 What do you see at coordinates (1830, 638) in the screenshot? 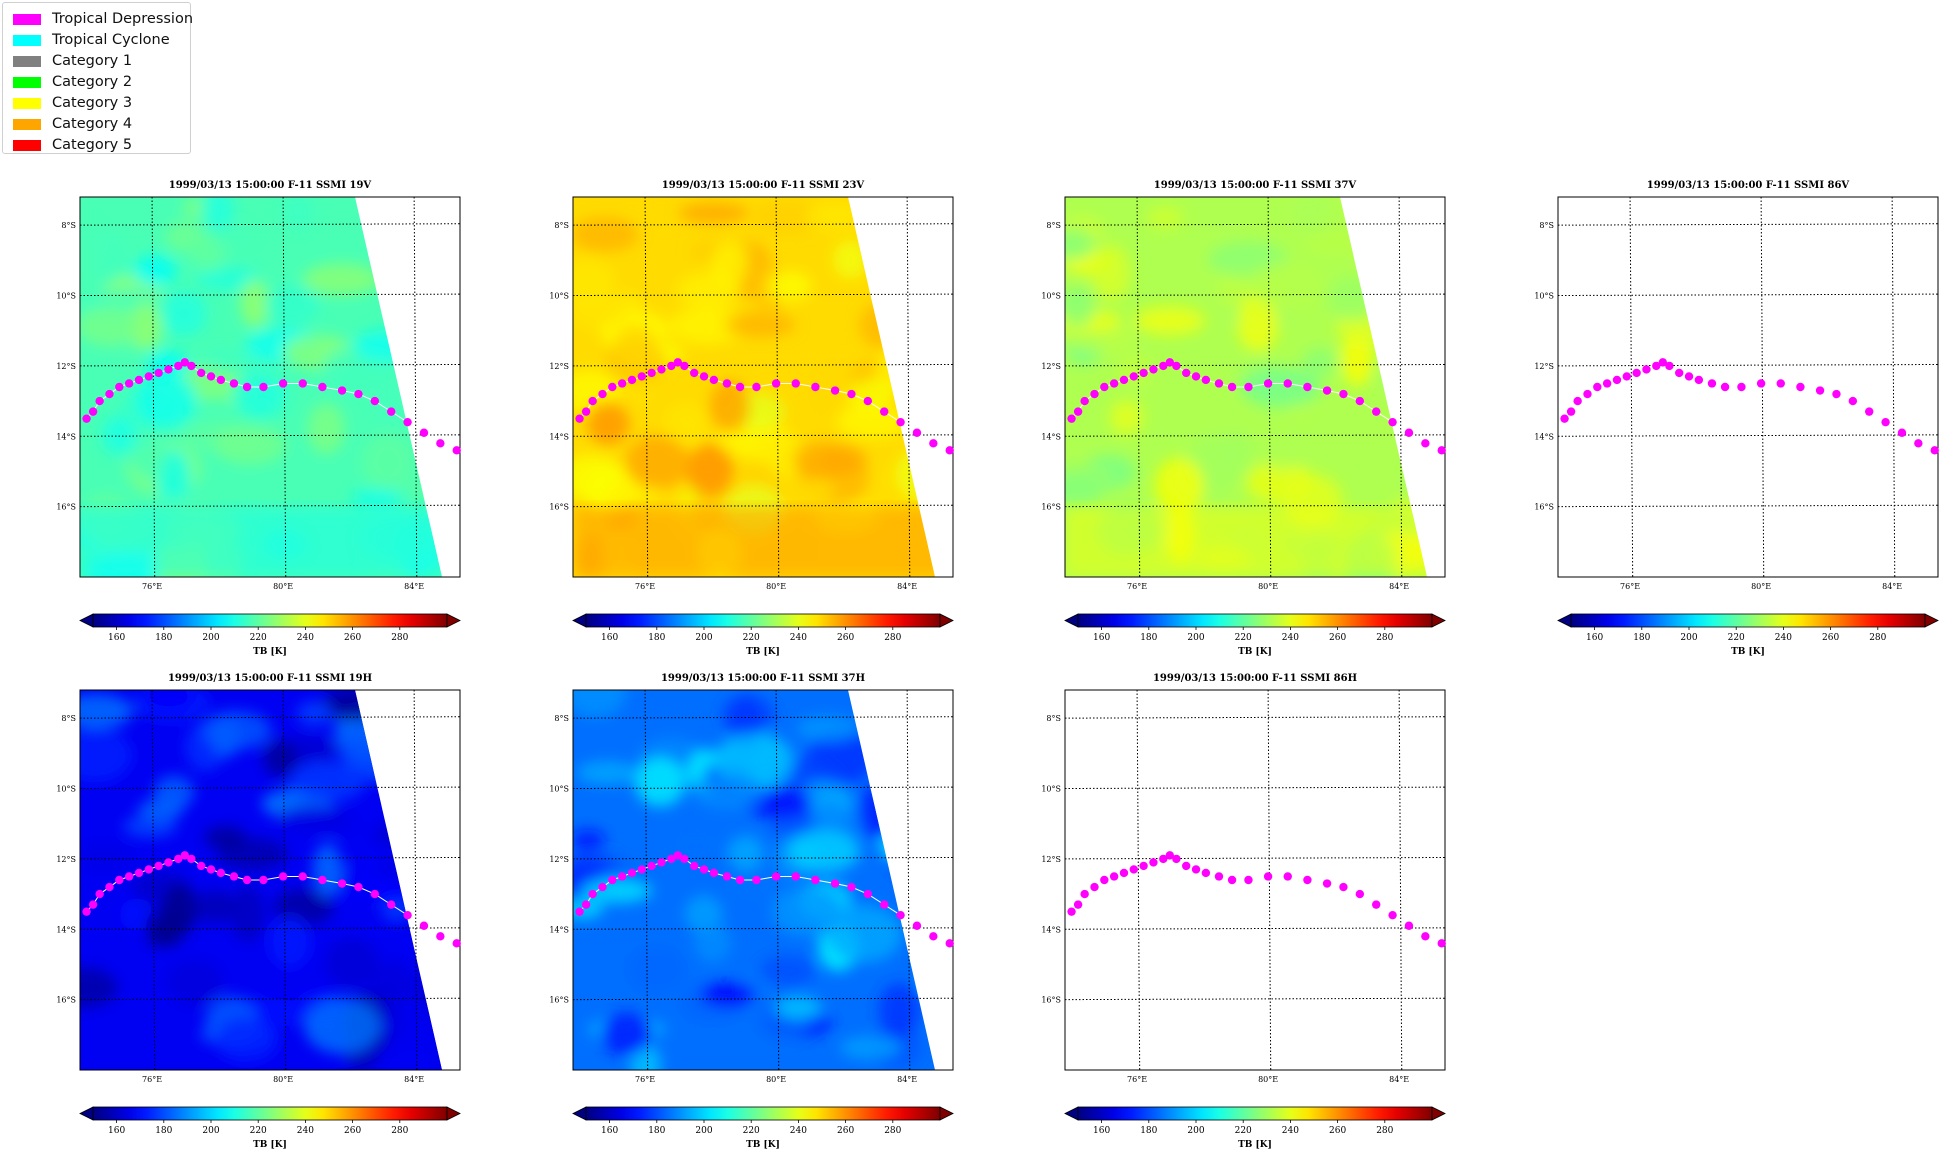
I see `colorbar-tick-label: 260` at bounding box center [1830, 638].